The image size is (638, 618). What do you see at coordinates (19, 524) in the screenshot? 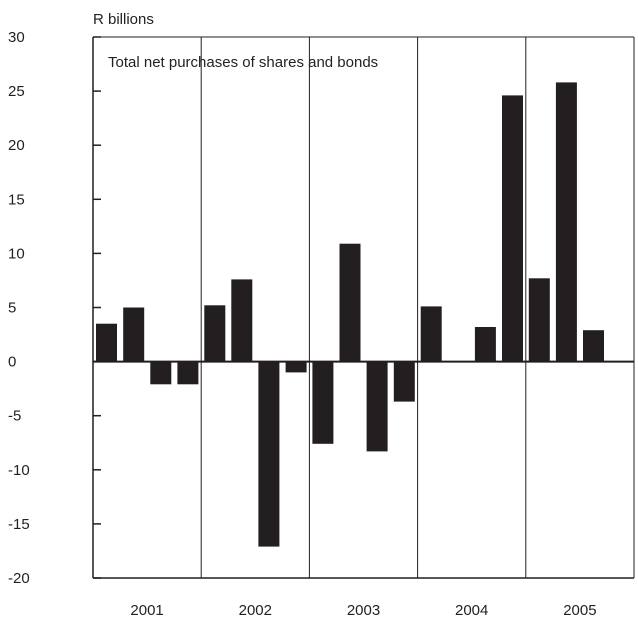
I see `y-tick-label: -15` at bounding box center [19, 524].